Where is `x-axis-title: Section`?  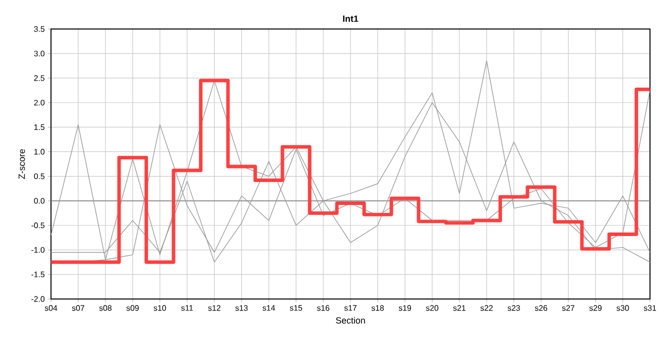
x-axis-title: Section is located at coordinates (350, 320).